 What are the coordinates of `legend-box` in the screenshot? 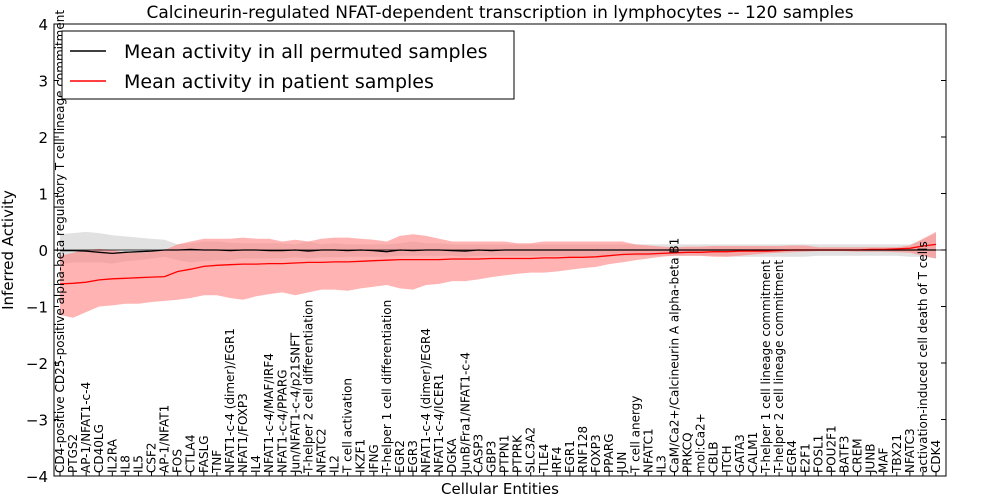 It's located at (288, 65).